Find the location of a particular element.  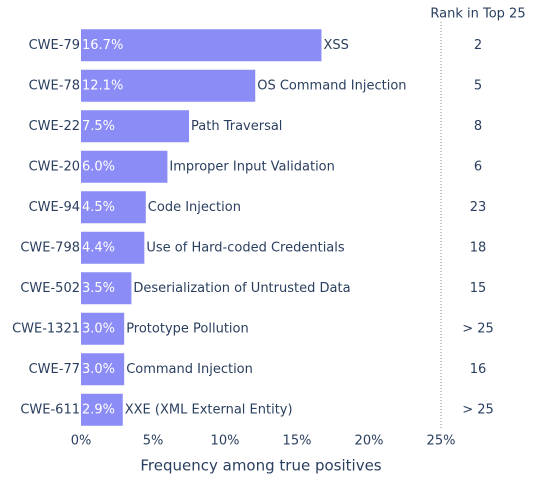

bar-annotation: XXE (XML External Entity) is located at coordinates (209, 409).